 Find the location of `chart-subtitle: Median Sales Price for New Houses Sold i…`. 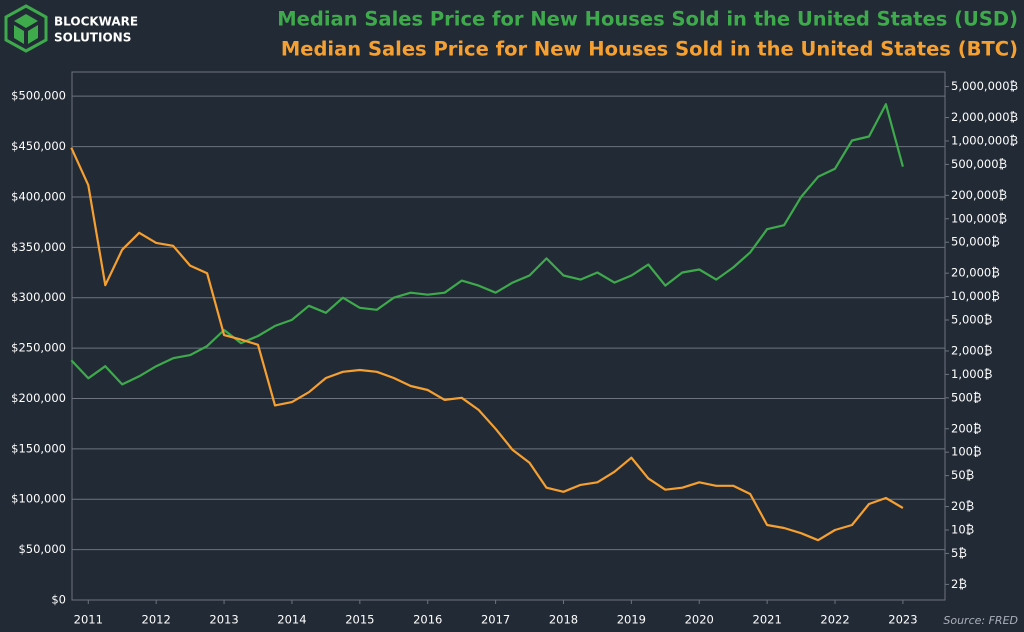

chart-subtitle: Median Sales Price for New Houses Sold i… is located at coordinates (649, 49).